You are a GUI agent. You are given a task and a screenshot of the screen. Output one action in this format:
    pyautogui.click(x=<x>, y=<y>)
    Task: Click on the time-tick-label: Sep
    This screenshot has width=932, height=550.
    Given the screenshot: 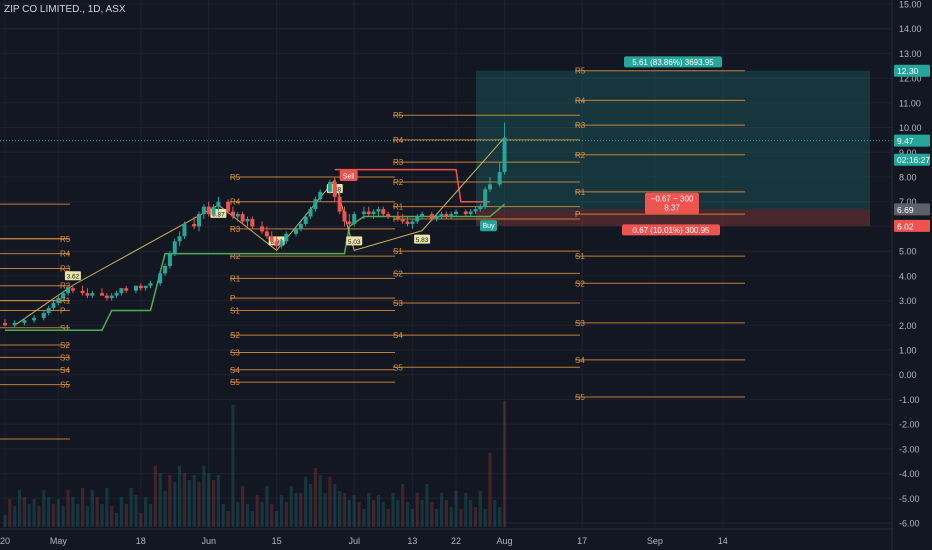 What is the action you would take?
    pyautogui.click(x=655, y=541)
    